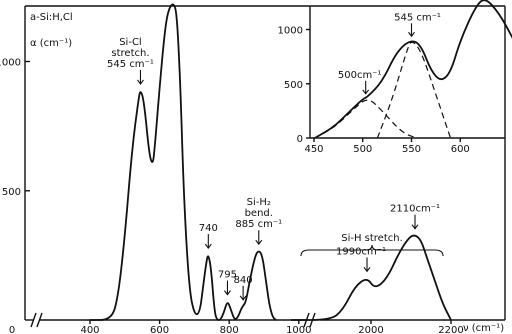 The height and width of the screenshot is (334, 512). What do you see at coordinates (33, 320) in the screenshot?
I see `axis-break-left-a` at bounding box center [33, 320].